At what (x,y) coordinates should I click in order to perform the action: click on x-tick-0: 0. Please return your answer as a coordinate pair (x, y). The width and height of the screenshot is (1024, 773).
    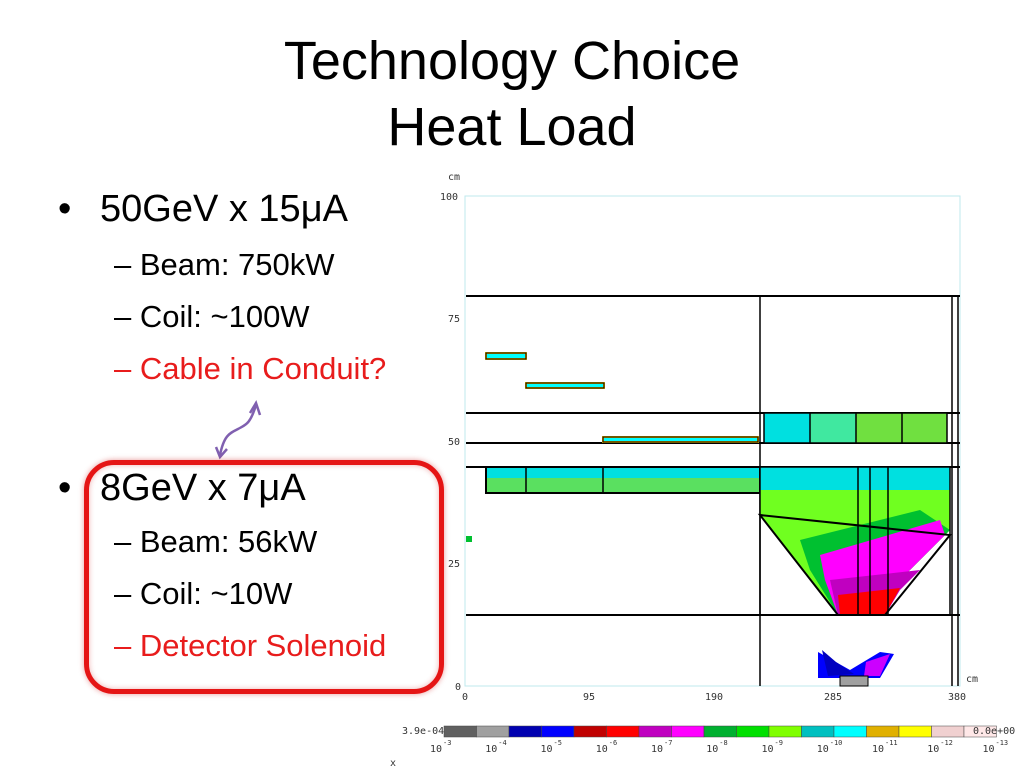
    Looking at the image, I should click on (465, 697).